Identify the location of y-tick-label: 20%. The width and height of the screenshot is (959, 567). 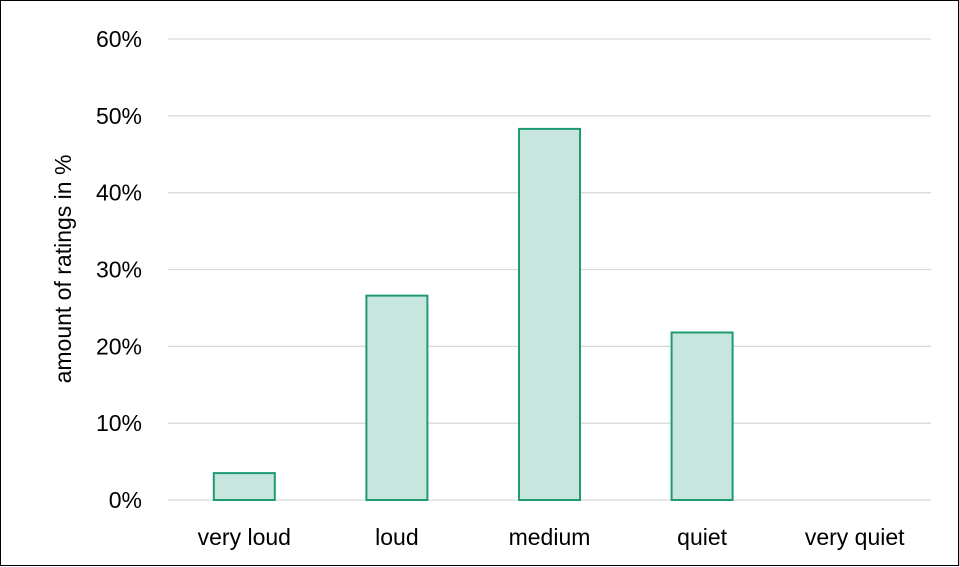
(119, 346).